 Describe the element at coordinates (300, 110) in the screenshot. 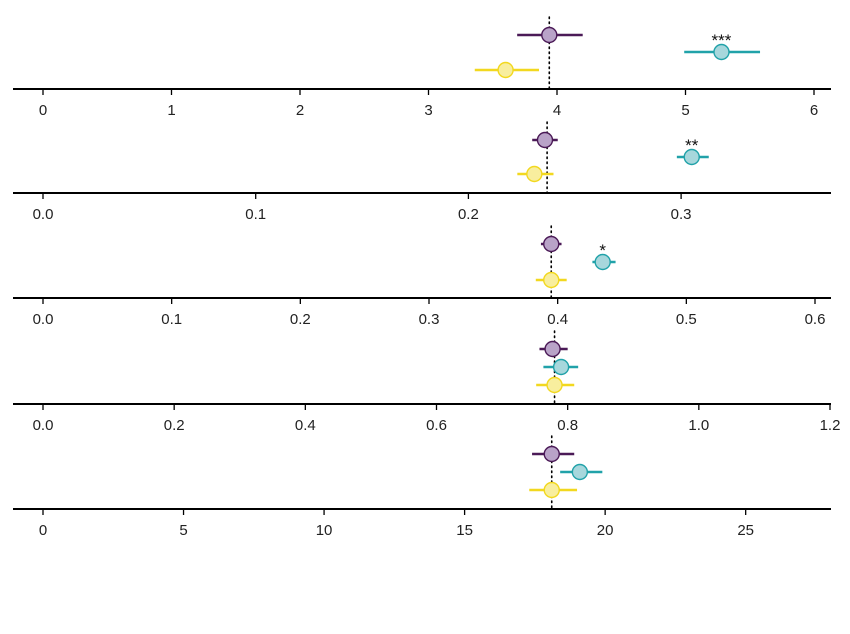

I see `x-tick-label: 2` at that location.